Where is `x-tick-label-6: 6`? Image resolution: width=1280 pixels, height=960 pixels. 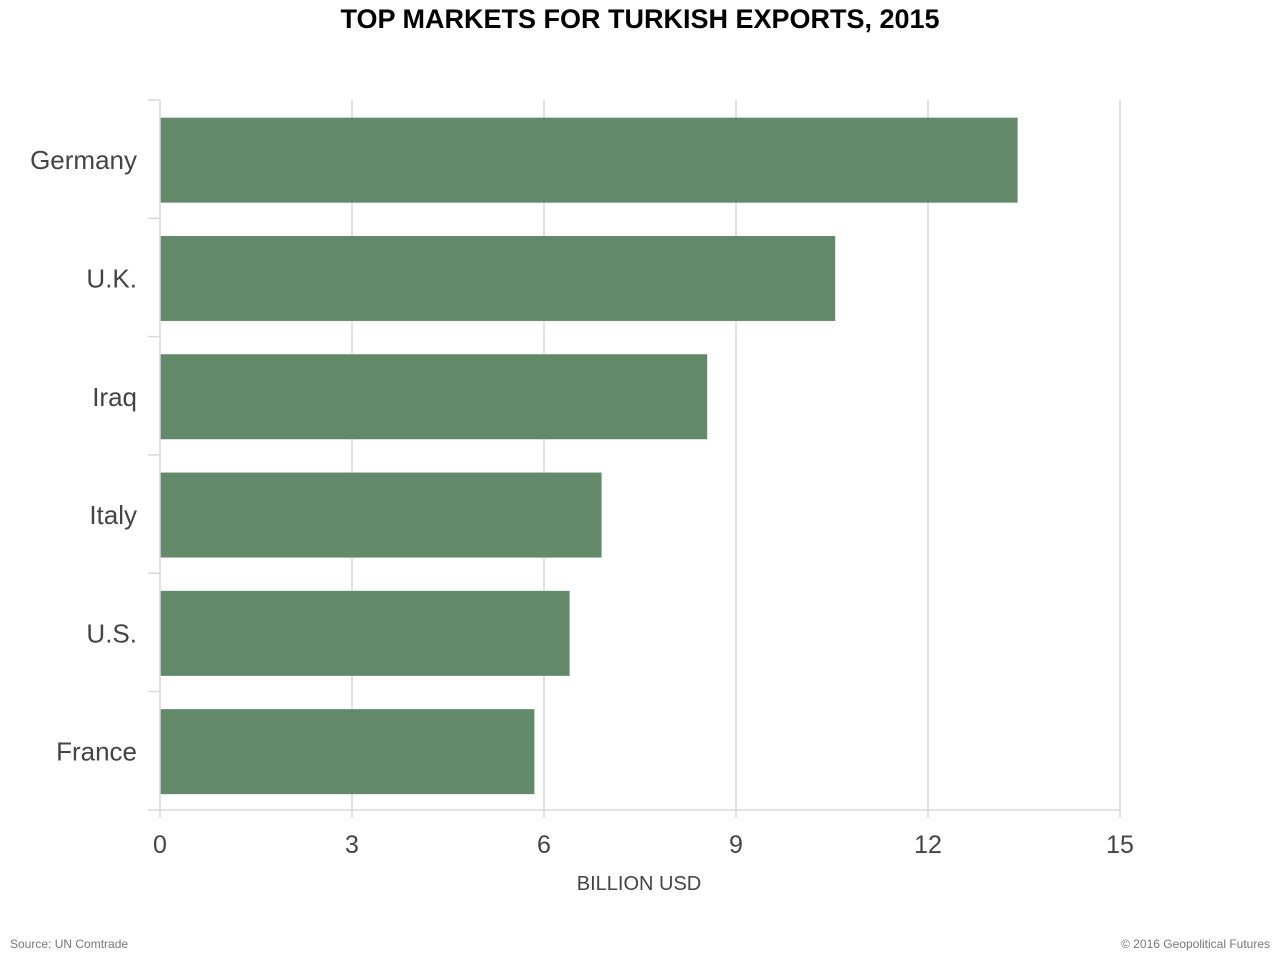
x-tick-label-6: 6 is located at coordinates (544, 845).